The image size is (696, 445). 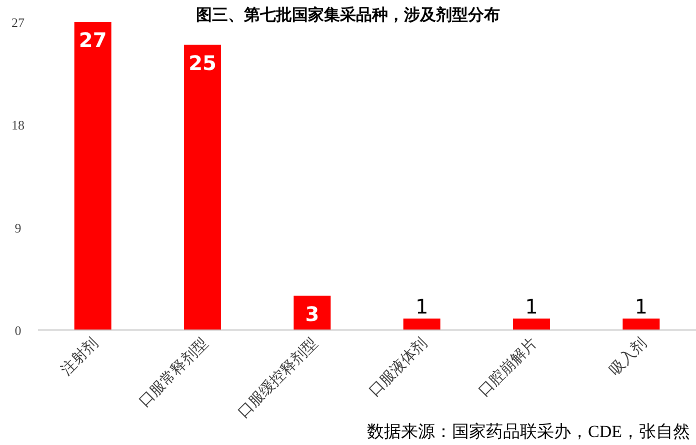 I want to click on y-tick-label: 18, so click(x=18, y=125).